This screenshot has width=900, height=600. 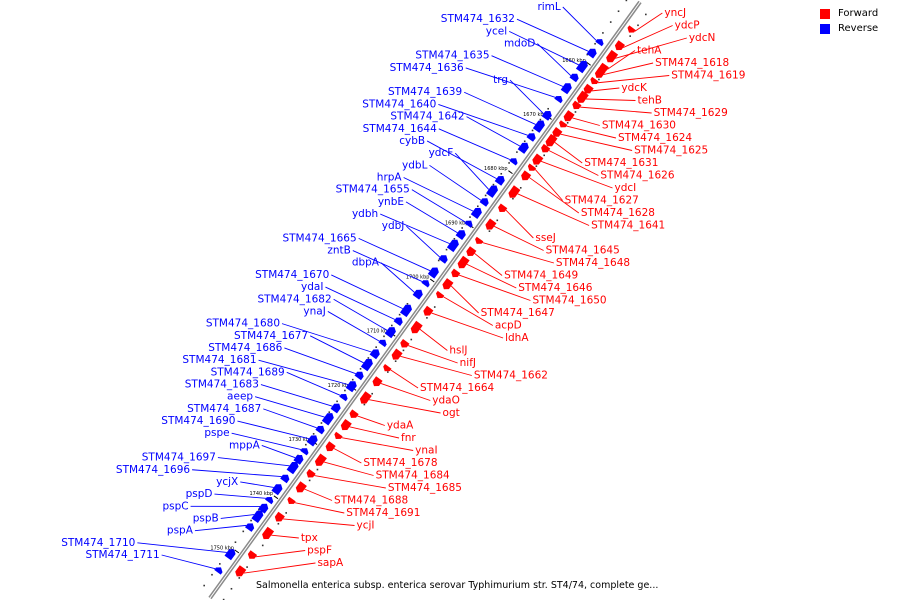 I want to click on gene-feature-sapA, so click(x=241, y=571).